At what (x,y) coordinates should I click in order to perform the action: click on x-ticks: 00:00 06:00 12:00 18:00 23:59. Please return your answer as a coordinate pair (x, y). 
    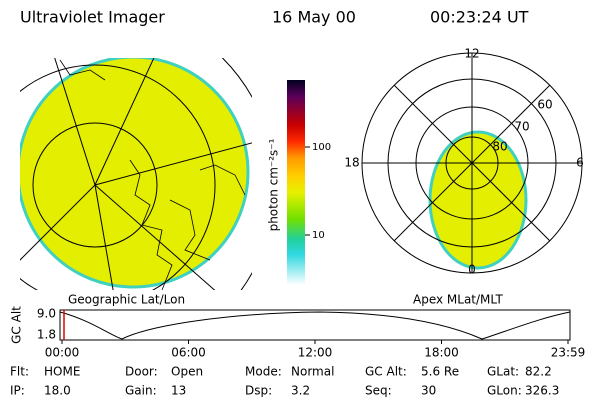
    Looking at the image, I should click on (315, 350).